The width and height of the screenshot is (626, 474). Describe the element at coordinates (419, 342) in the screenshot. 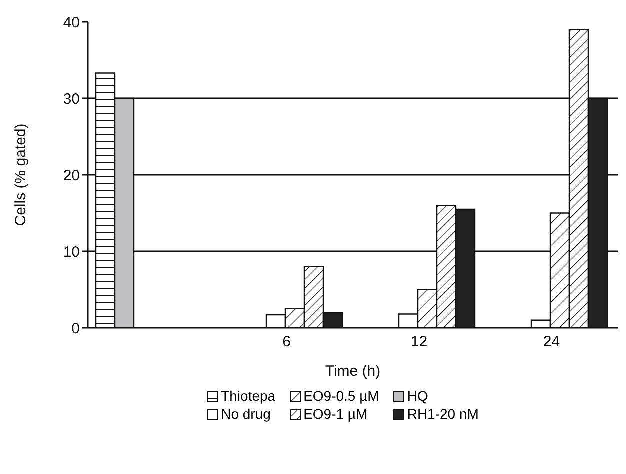

I see `x-tick-label: 12` at that location.